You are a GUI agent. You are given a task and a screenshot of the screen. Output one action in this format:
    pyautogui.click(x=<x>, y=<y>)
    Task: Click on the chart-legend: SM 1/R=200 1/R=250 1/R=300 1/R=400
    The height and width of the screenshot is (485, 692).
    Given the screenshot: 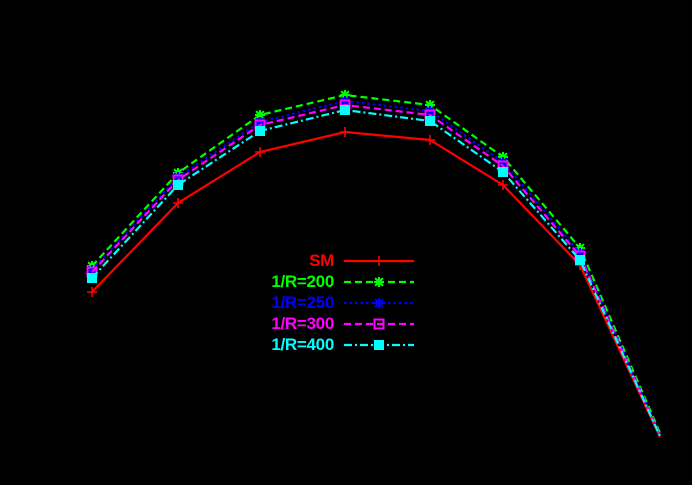 What is the action you would take?
    pyautogui.click(x=332, y=302)
    